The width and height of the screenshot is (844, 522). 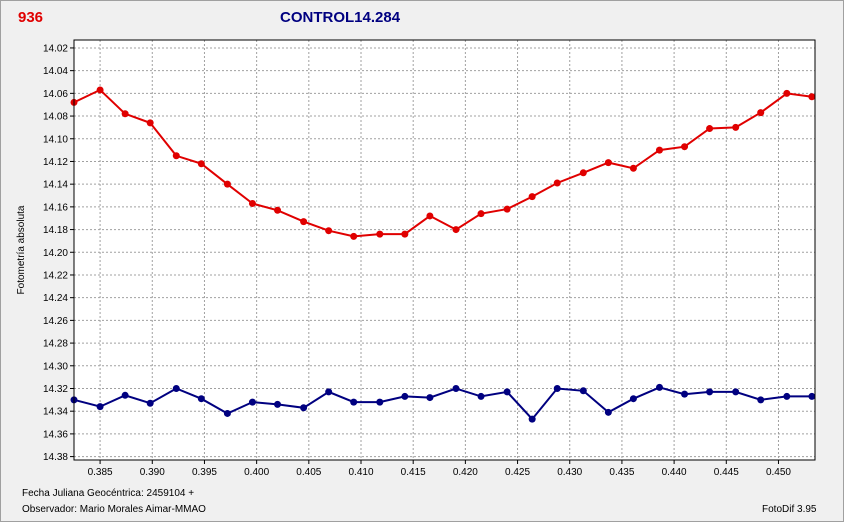 What do you see at coordinates (152, 472) in the screenshot?
I see `x-tick-label: 0.390` at bounding box center [152, 472].